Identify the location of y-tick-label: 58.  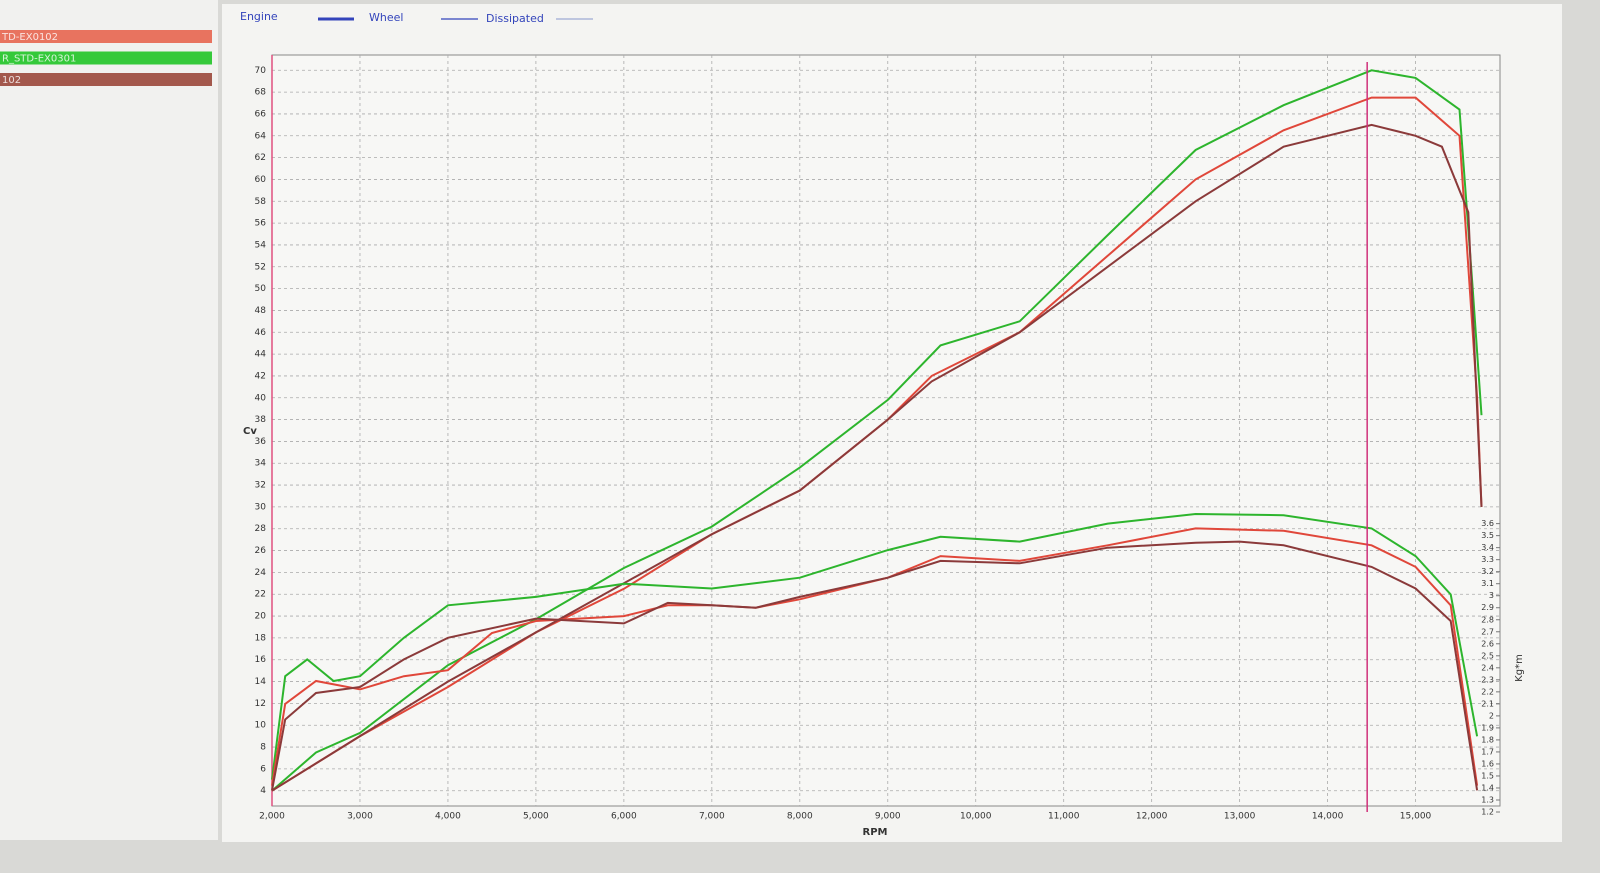
(261, 202).